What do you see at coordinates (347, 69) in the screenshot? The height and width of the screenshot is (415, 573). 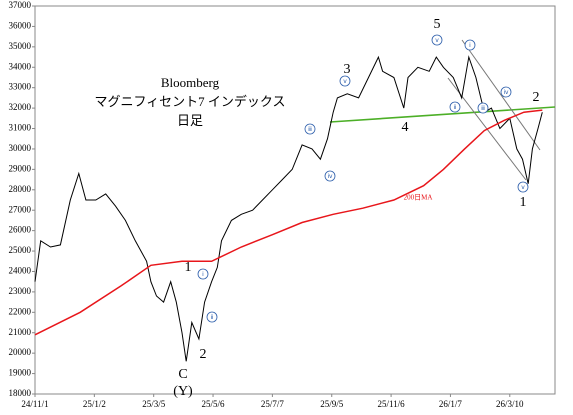 I see `wave-label: 3` at bounding box center [347, 69].